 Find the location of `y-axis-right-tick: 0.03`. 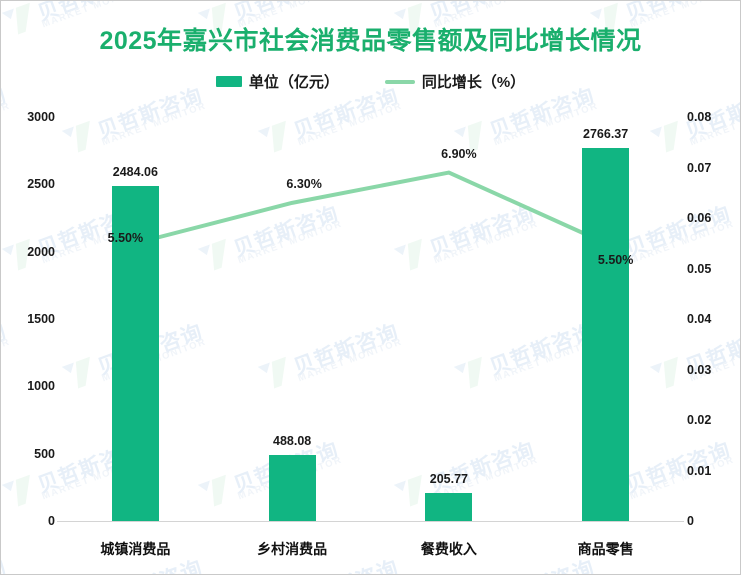

y-axis-right-tick: 0.03 is located at coordinates (699, 369).